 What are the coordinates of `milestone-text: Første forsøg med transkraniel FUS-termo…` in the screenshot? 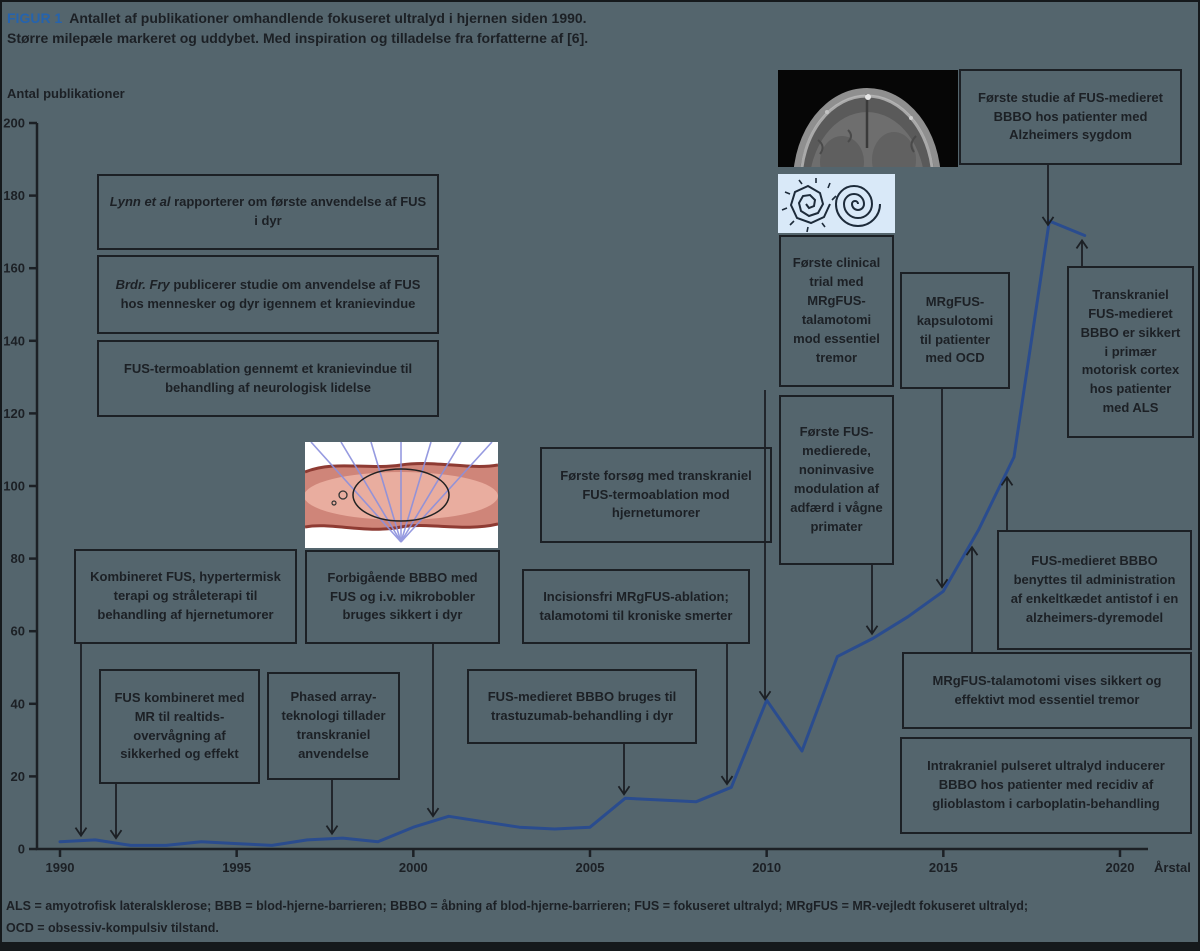 It's located at (656, 494).